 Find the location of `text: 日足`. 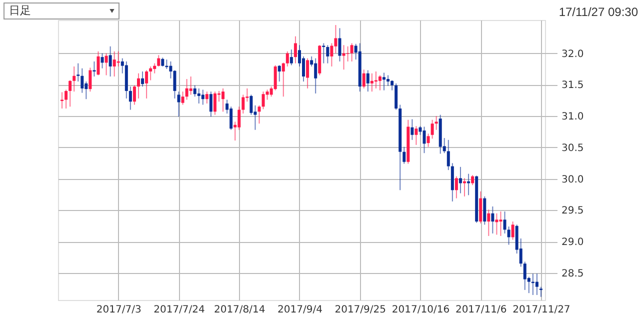

text: 日足 is located at coordinates (20, 10).